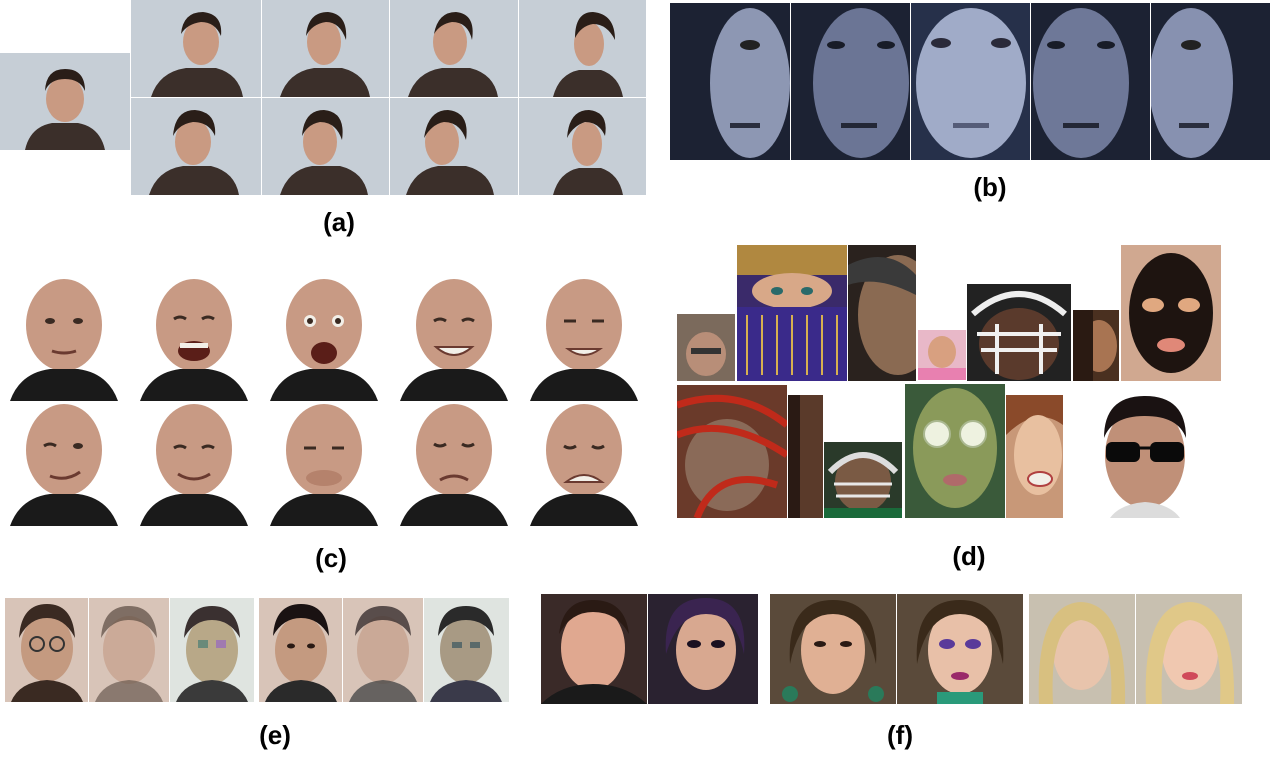 This screenshot has width=1272, height=762. What do you see at coordinates (990, 187) in the screenshot?
I see `panel-label-b: (b)` at bounding box center [990, 187].